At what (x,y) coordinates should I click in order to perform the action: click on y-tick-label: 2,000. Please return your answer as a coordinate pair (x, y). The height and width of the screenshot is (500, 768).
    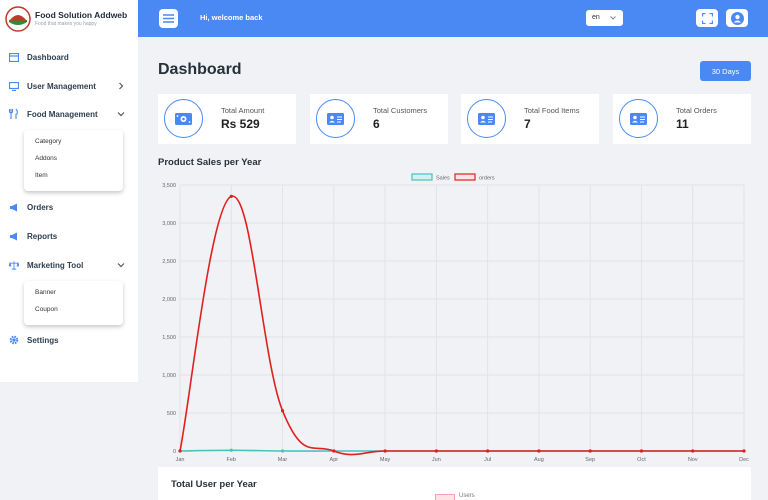
    Looking at the image, I should click on (169, 300).